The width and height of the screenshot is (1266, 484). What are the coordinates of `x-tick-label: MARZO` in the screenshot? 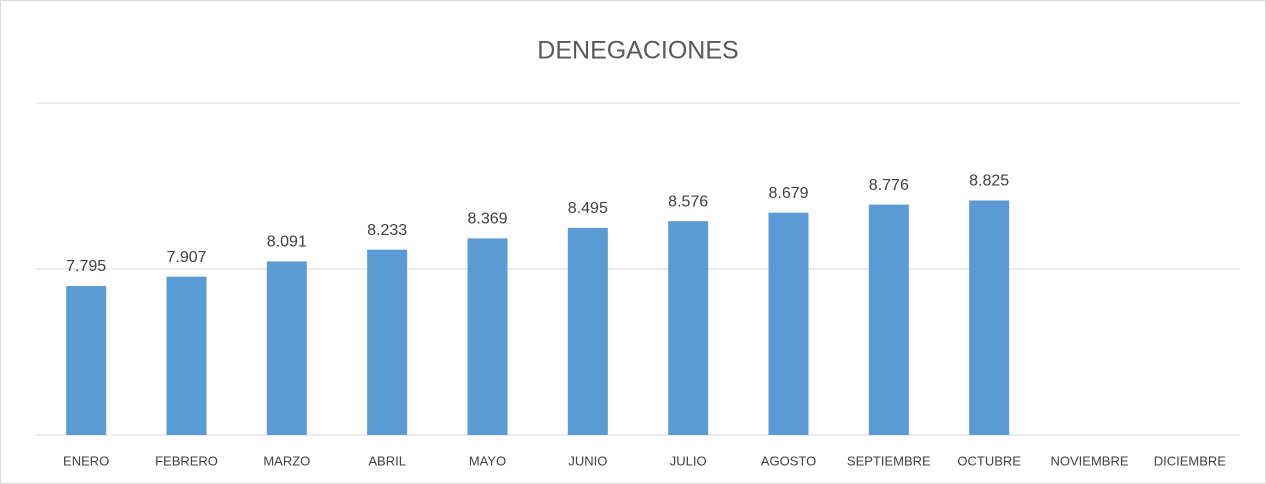 It's located at (286, 460).